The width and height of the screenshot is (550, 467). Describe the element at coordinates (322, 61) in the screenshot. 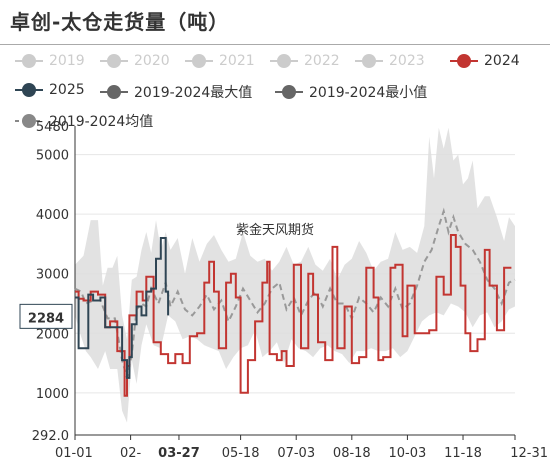

I see `legend-label: 2022` at that location.